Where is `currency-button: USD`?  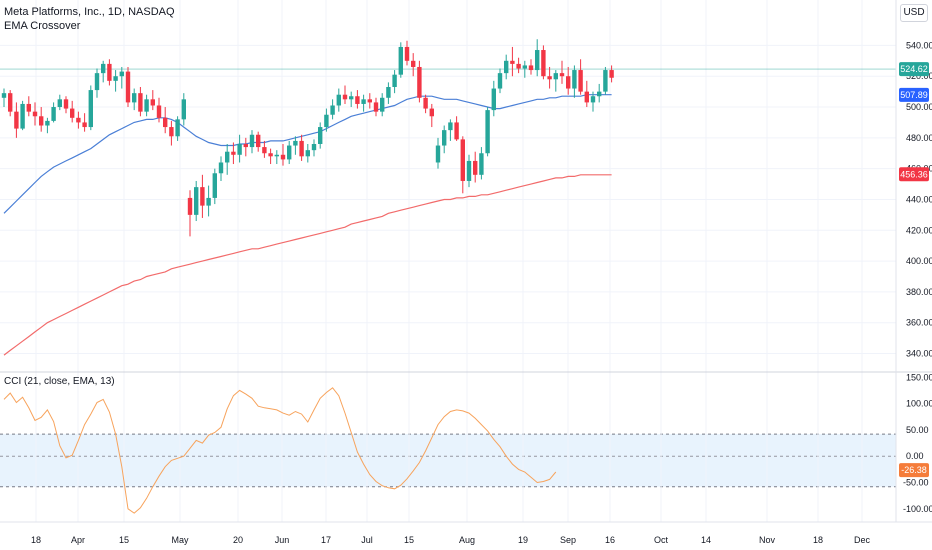
currency-button: USD is located at coordinates (914, 13).